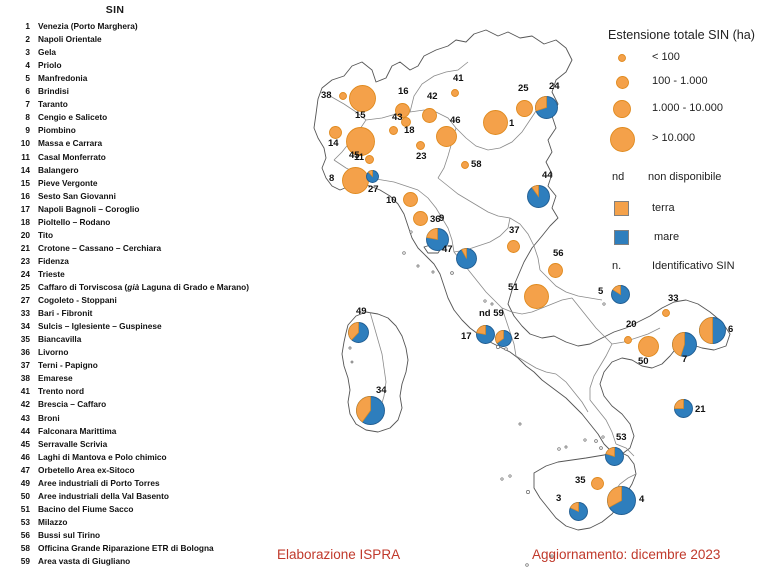 This screenshot has height=583, width=768. What do you see at coordinates (458, 78) in the screenshot?
I see `sin-marker-label: 41` at bounding box center [458, 78].